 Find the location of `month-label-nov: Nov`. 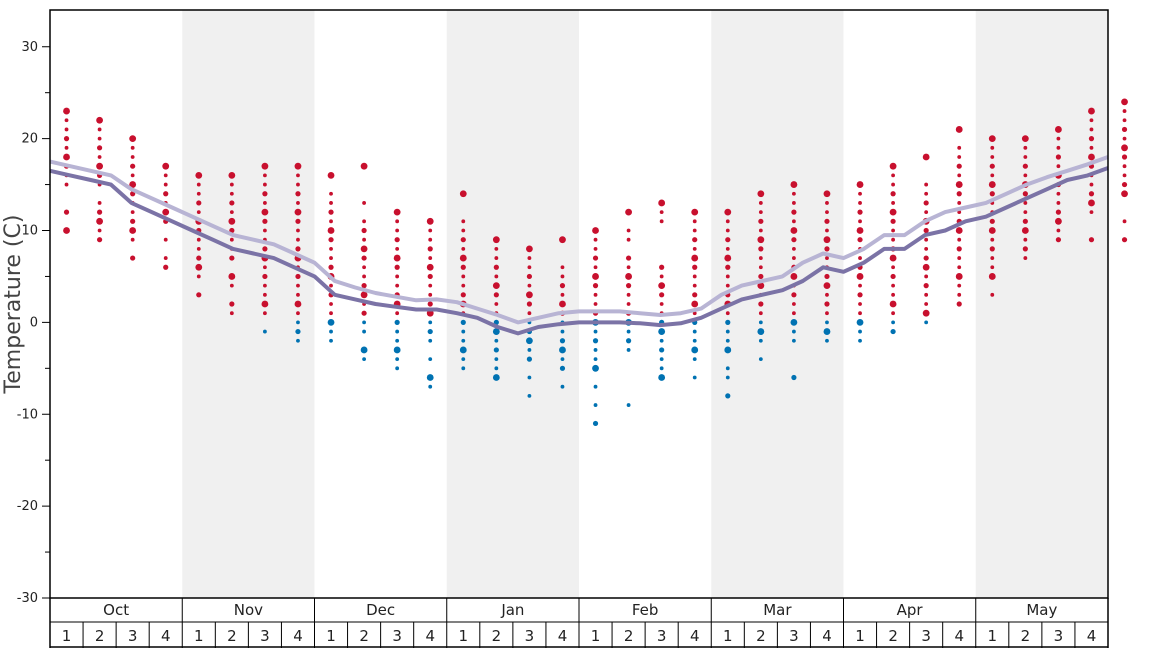

month-label-nov: Nov is located at coordinates (248, 610).